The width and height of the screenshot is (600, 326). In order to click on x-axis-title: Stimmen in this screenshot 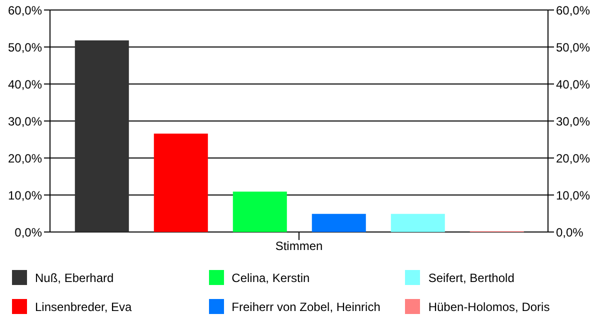, I will do `click(299, 246)`.